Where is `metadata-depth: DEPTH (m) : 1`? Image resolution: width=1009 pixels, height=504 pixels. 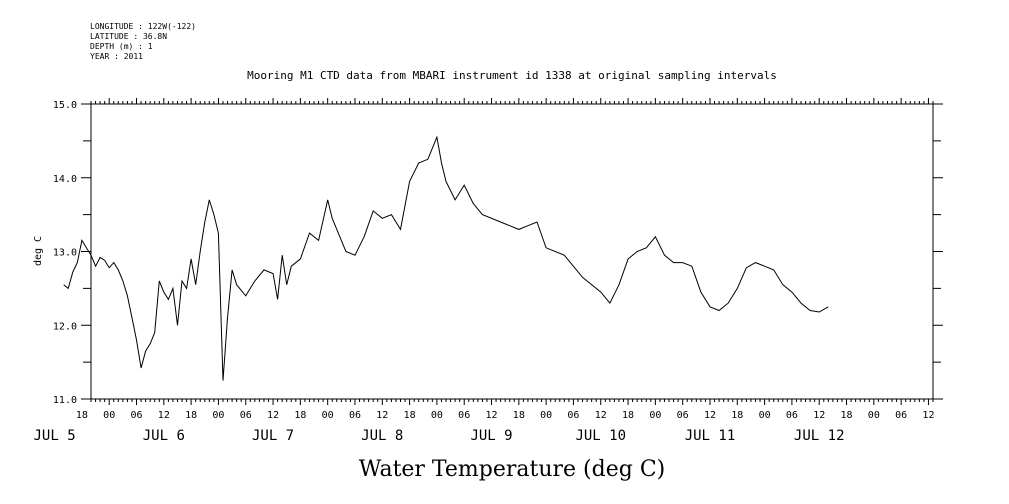 metadata-depth: DEPTH (m) : 1 is located at coordinates (121, 46).